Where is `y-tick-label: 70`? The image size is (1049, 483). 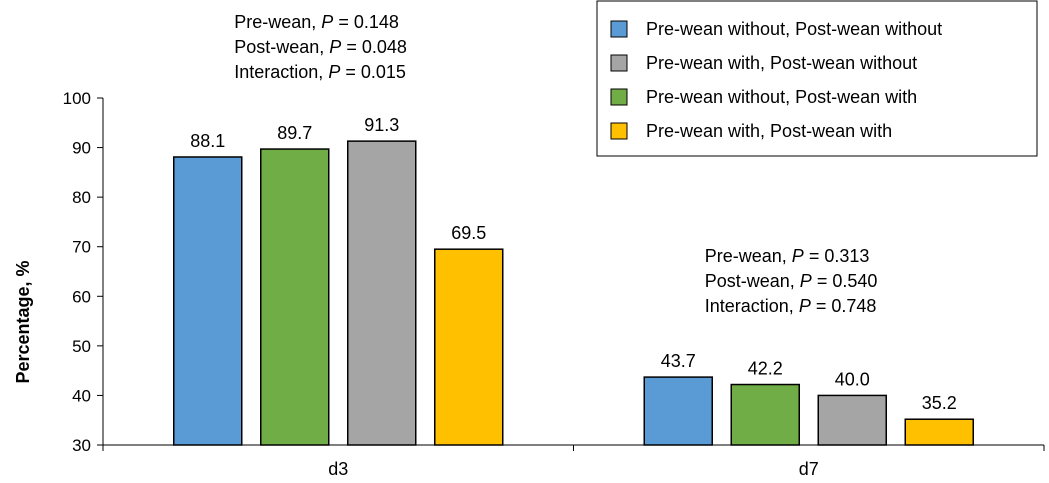 y-tick-label: 70 is located at coordinates (81, 247).